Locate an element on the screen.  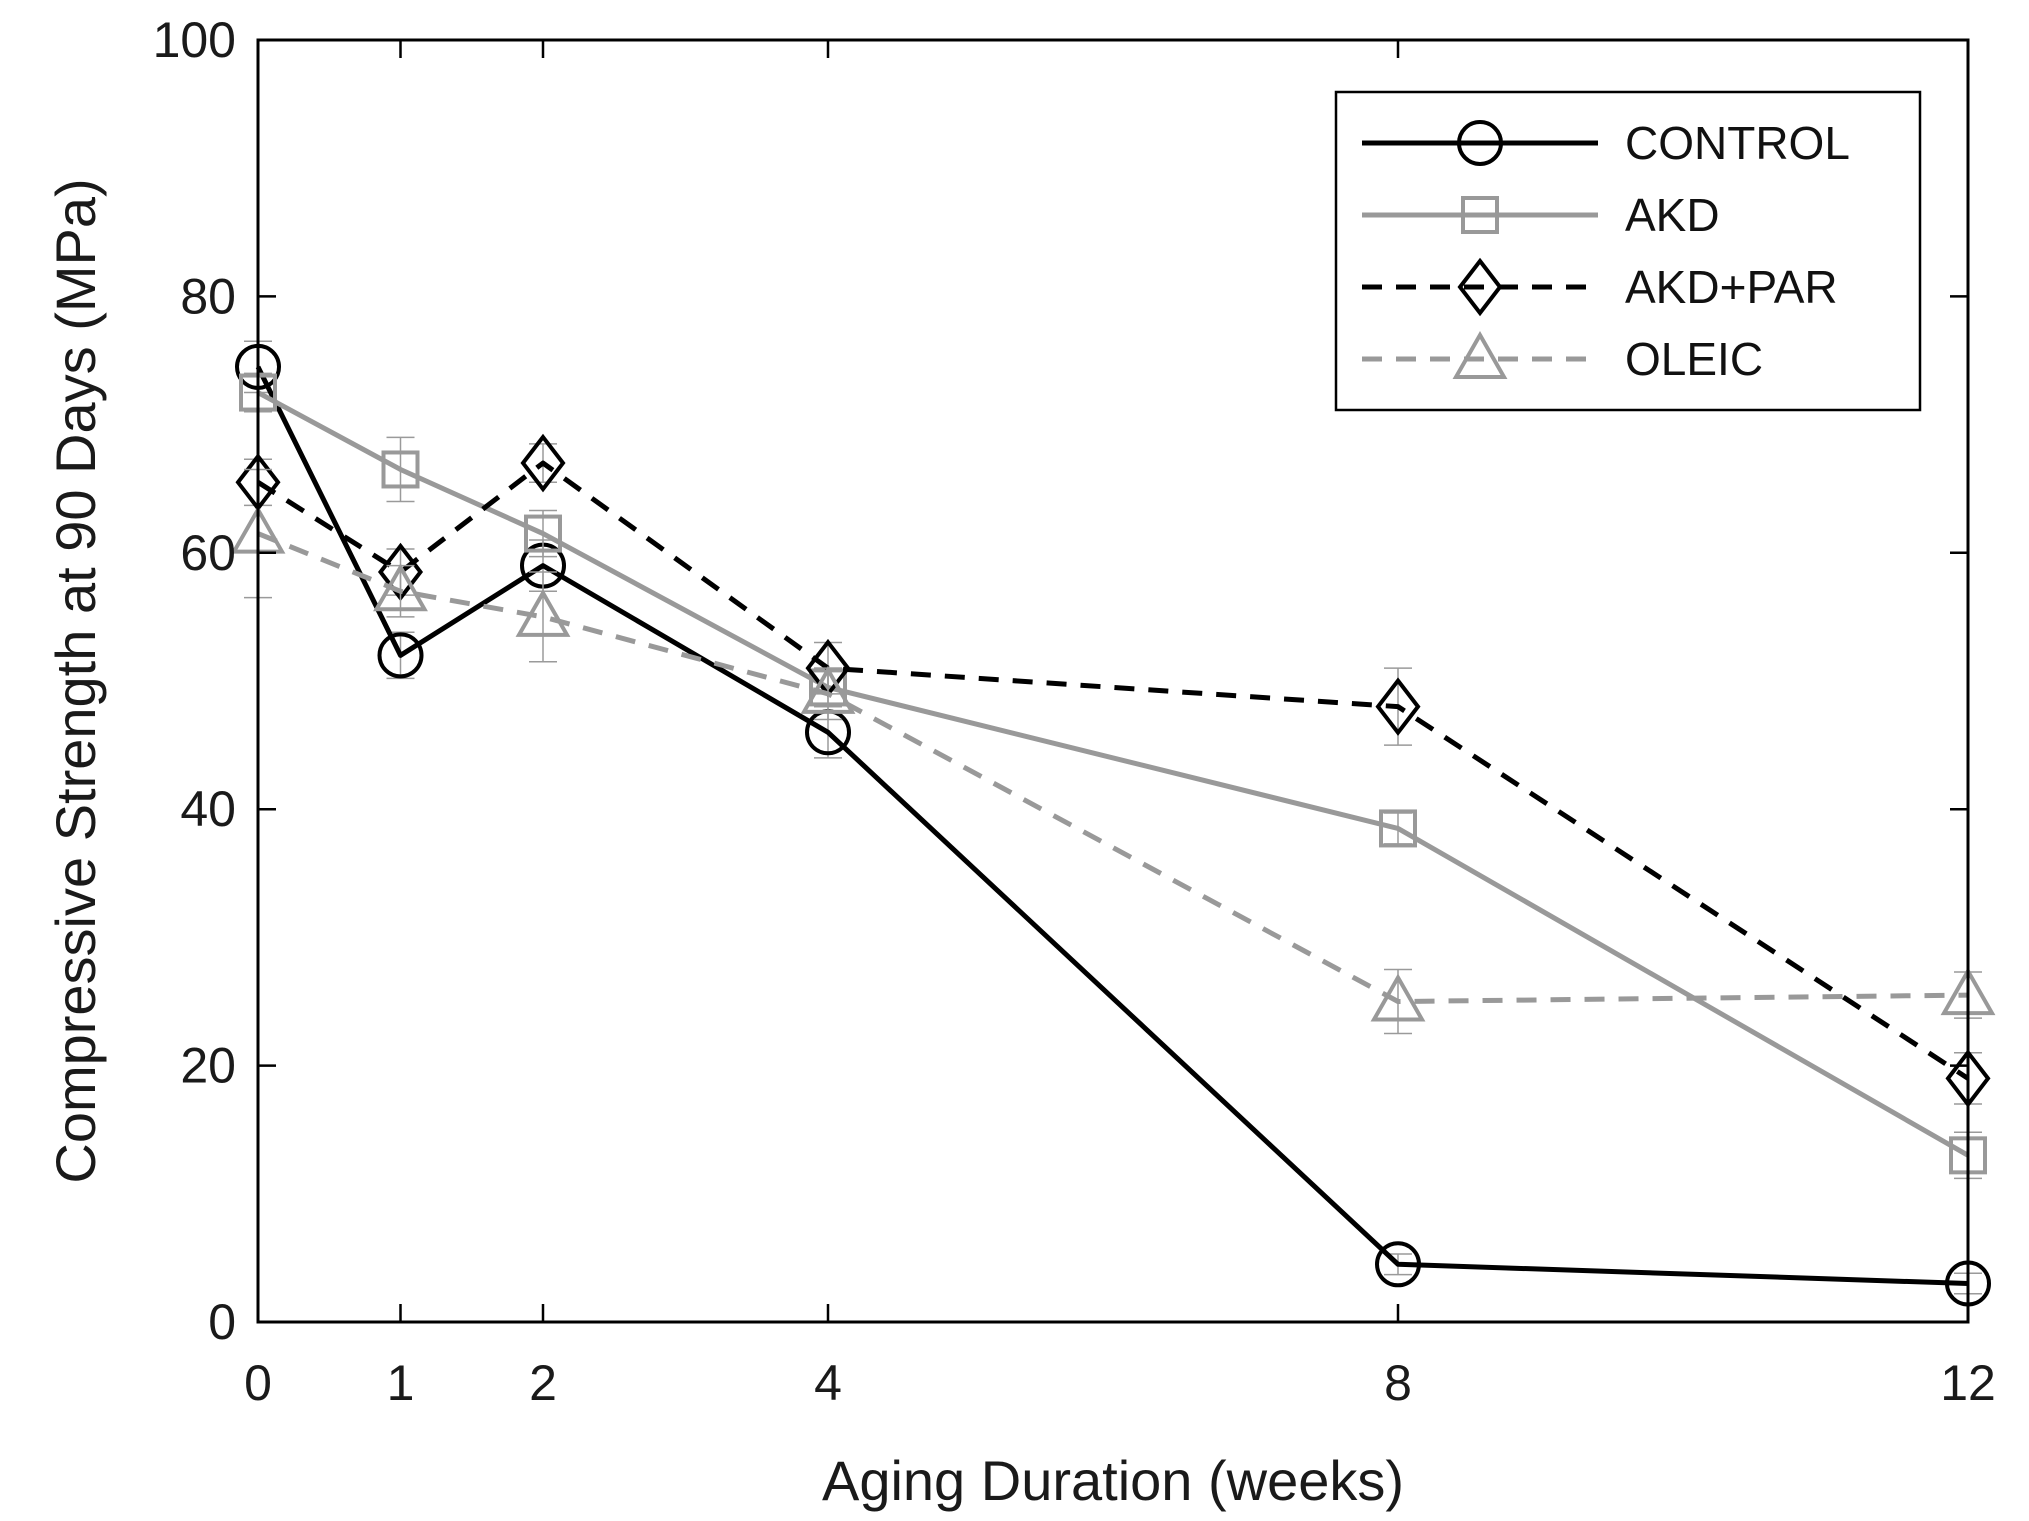
x-tick-label: 1 is located at coordinates (401, 1383).